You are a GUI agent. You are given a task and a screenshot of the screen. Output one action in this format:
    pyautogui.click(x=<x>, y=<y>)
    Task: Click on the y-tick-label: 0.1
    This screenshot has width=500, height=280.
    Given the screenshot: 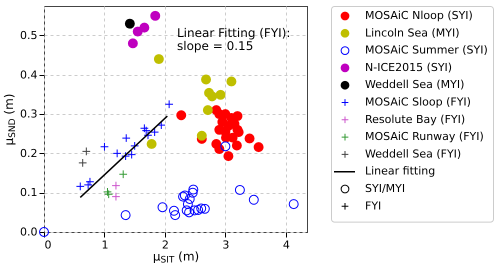 What is the action you would take?
    pyautogui.click(x=29, y=193)
    